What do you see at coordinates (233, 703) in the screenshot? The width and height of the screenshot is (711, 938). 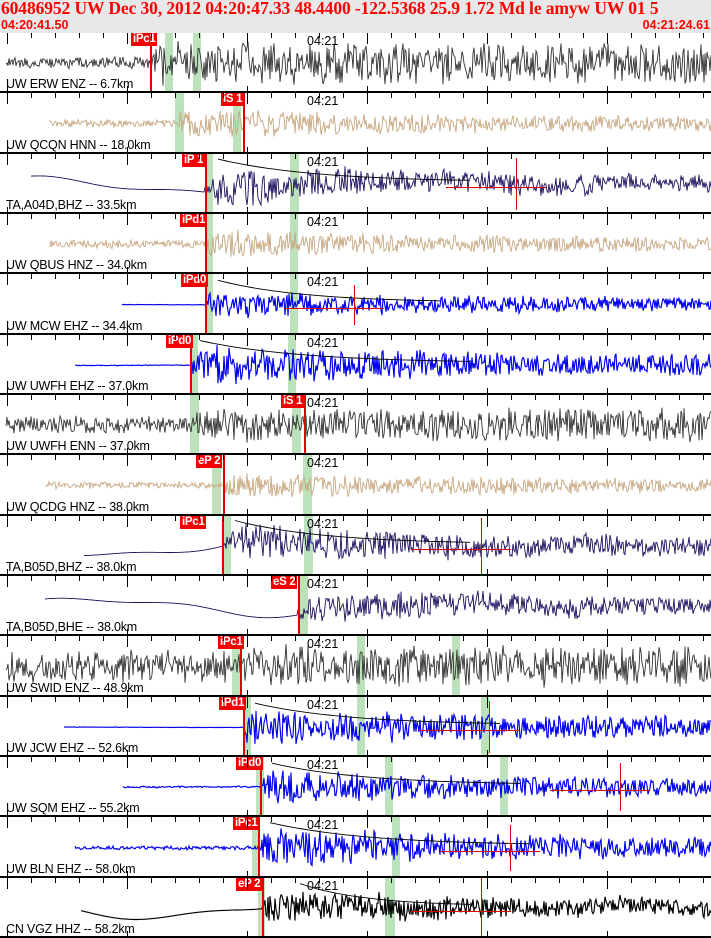 I see `pick-label: iPd1` at bounding box center [233, 703].